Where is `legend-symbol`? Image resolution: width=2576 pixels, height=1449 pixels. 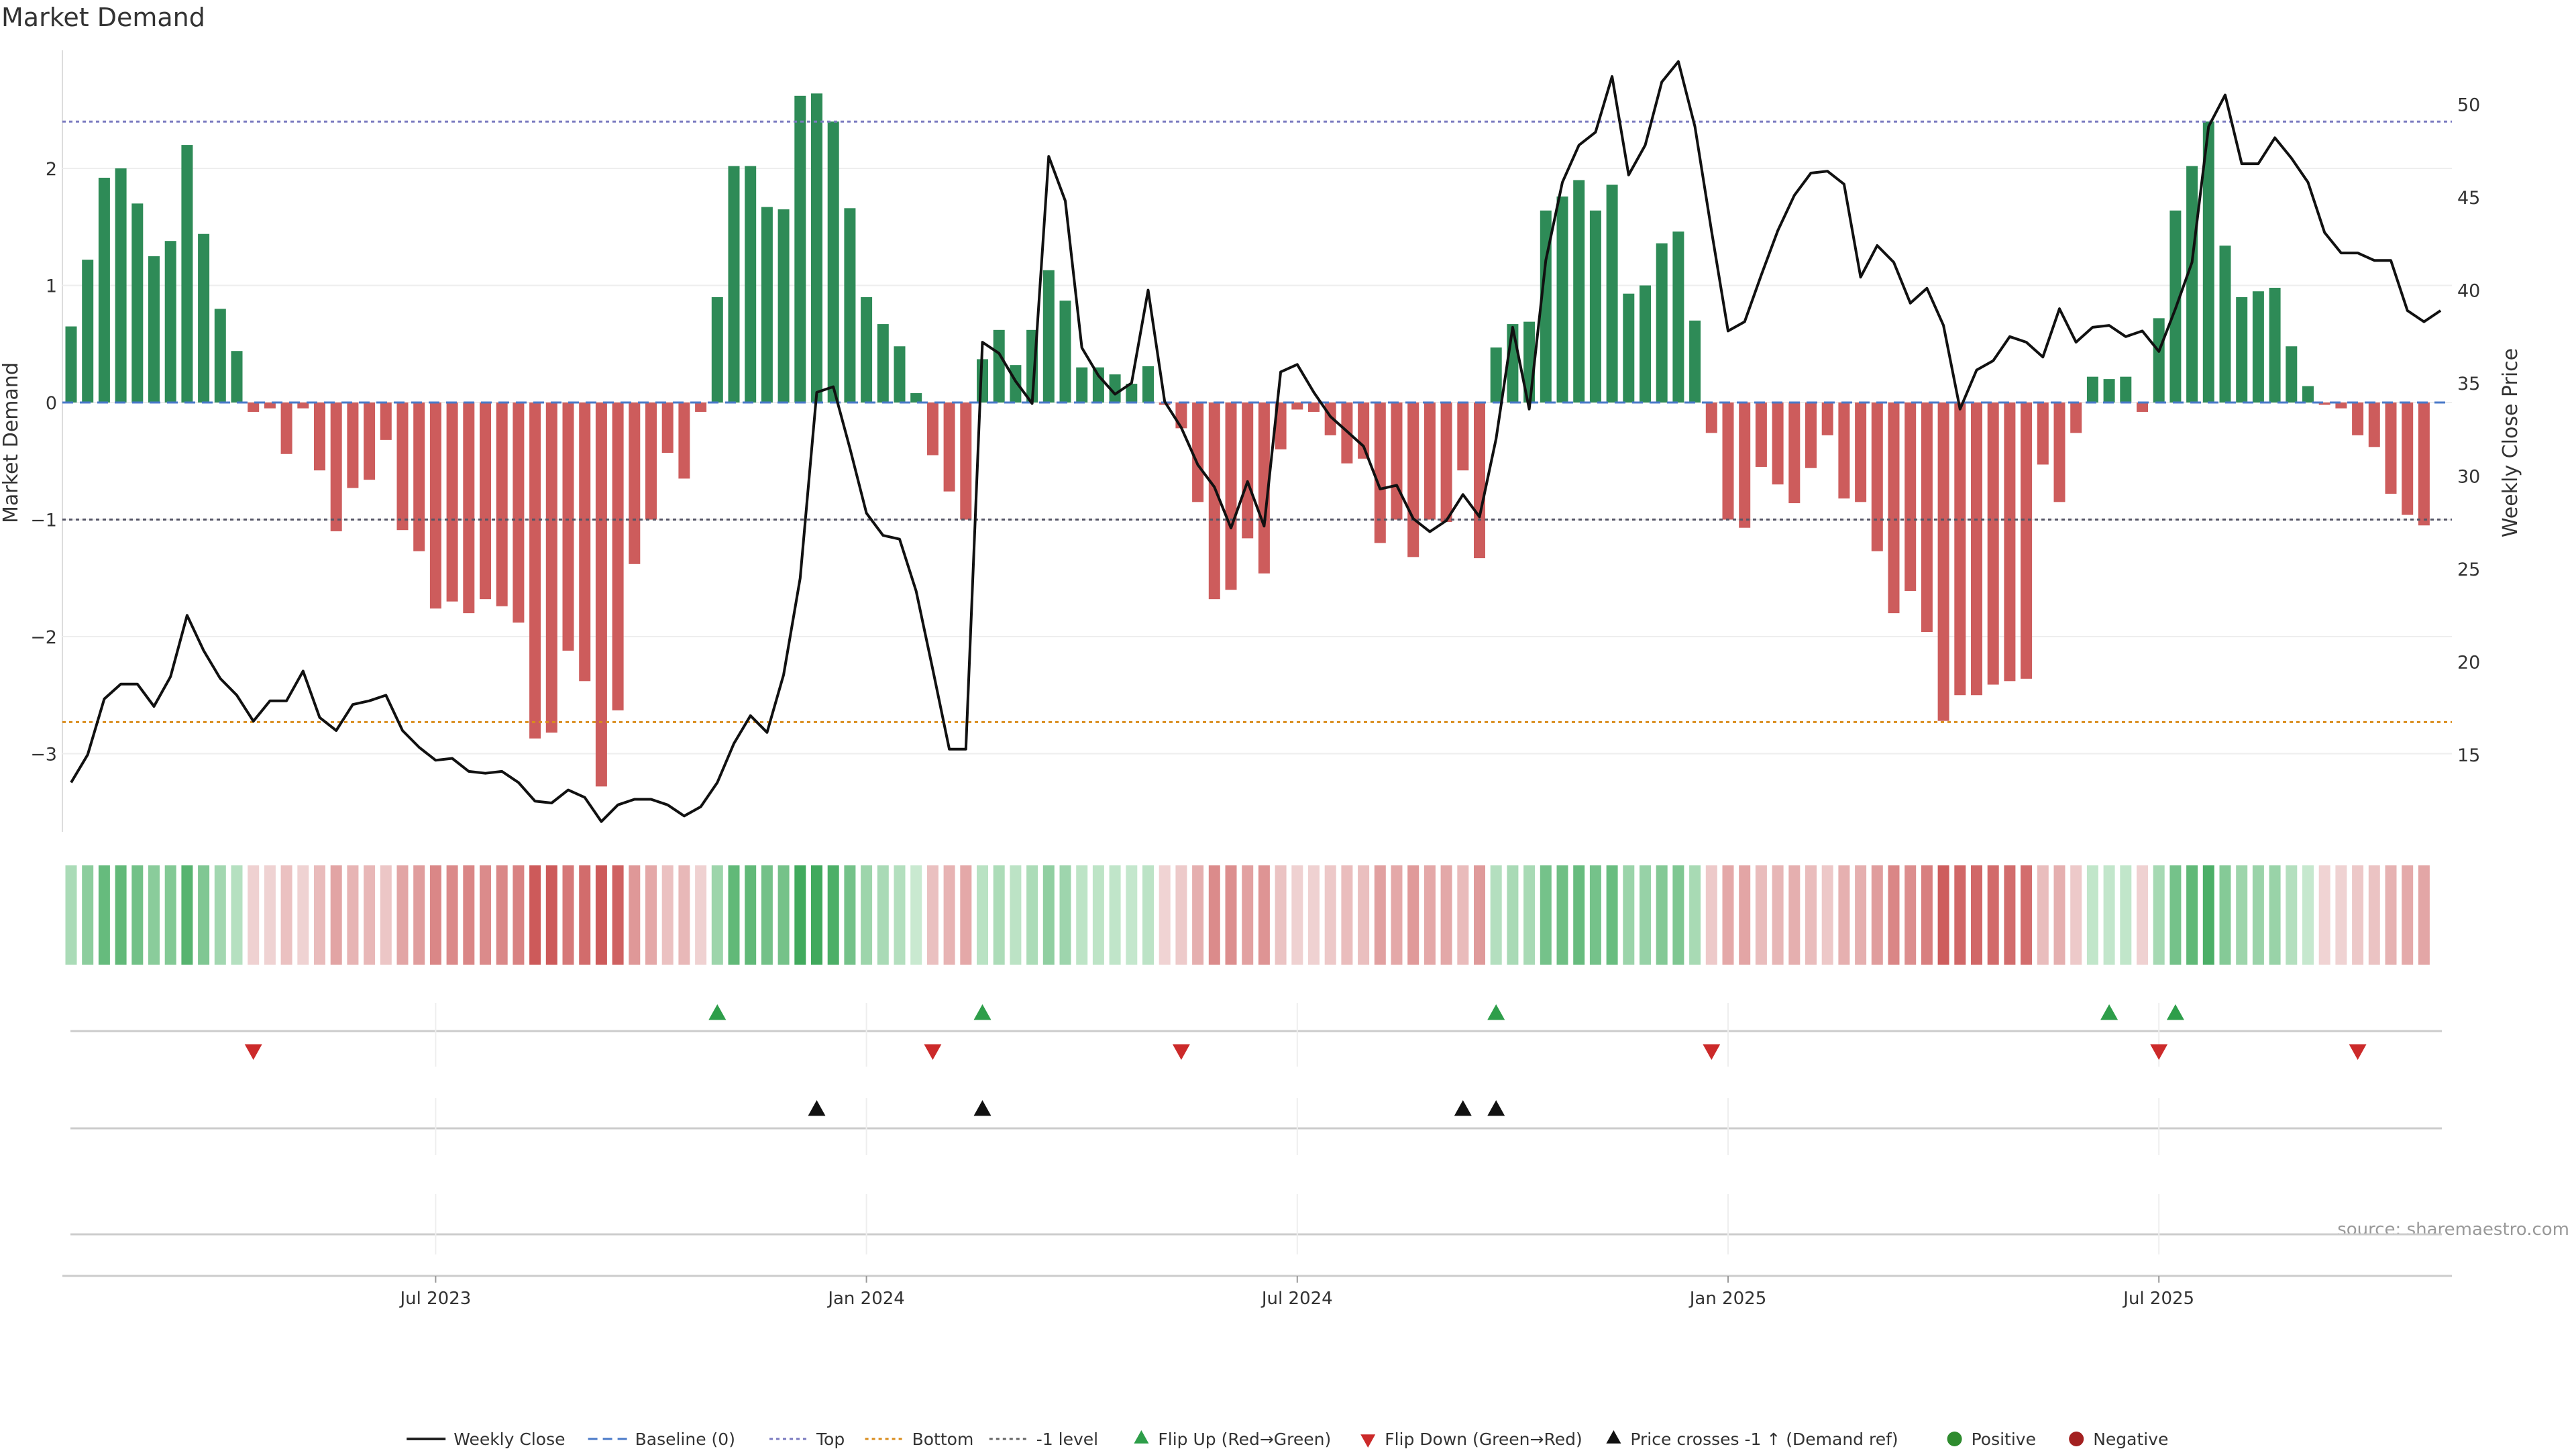 legend-symbol is located at coordinates (1954, 1439).